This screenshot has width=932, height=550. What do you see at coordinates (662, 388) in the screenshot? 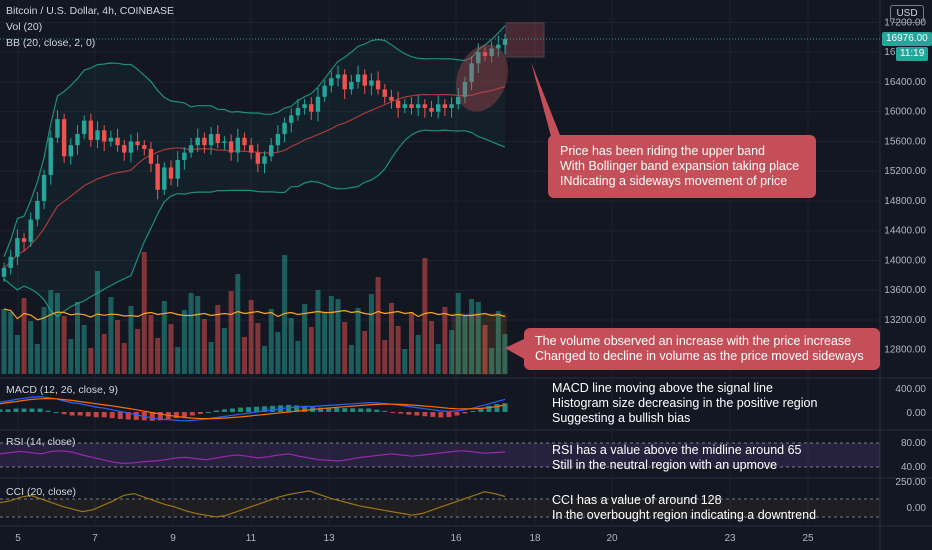
I see `macd-note-line-1: MACD line moving above the signal line` at bounding box center [662, 388].